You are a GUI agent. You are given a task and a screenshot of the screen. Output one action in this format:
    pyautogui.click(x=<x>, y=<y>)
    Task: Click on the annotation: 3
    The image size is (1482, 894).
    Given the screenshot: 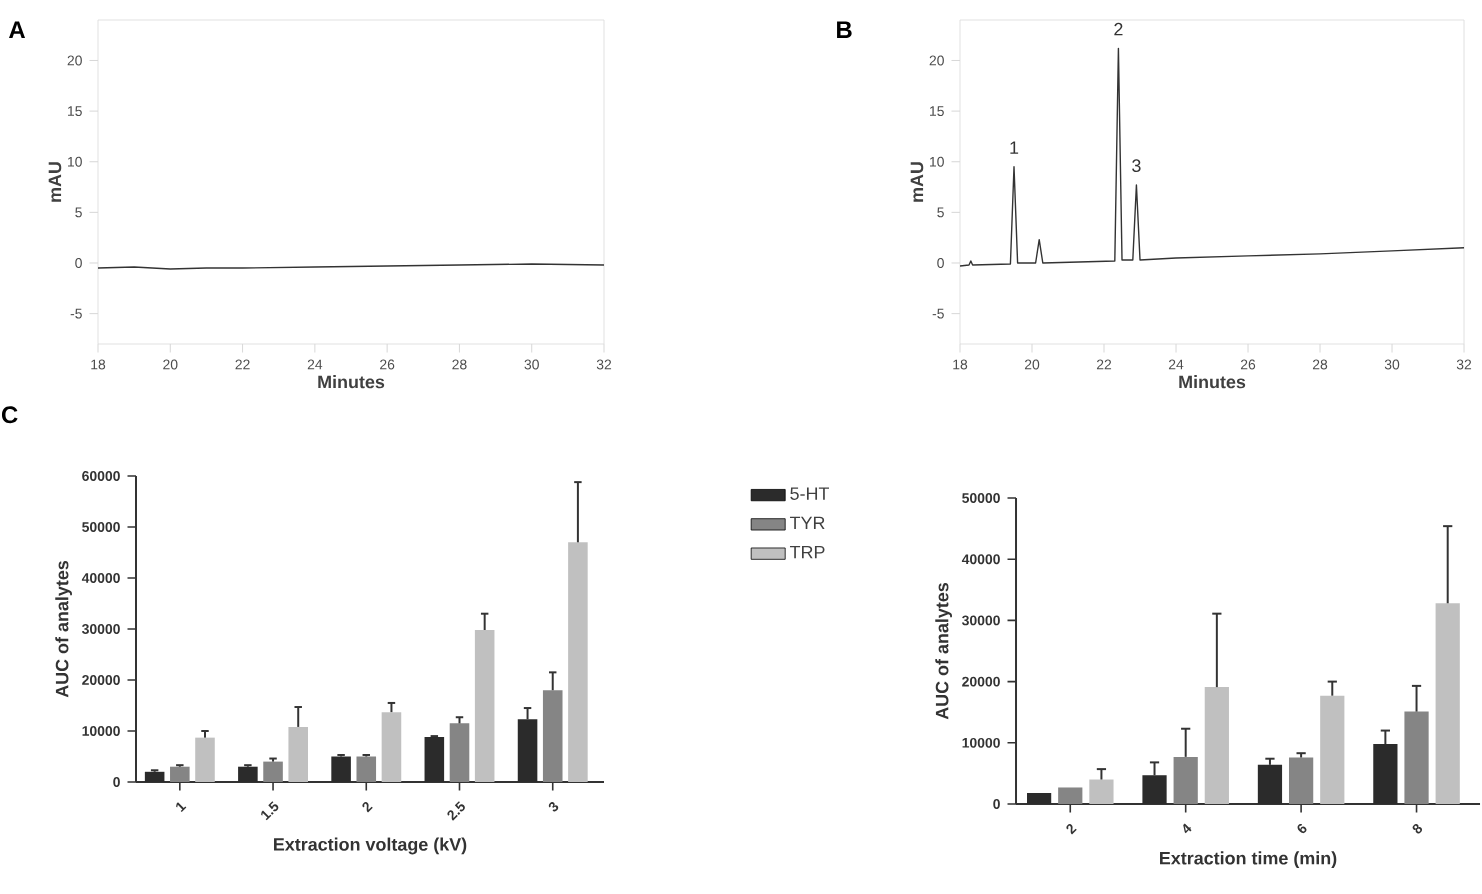 What is the action you would take?
    pyautogui.click(x=1136, y=166)
    